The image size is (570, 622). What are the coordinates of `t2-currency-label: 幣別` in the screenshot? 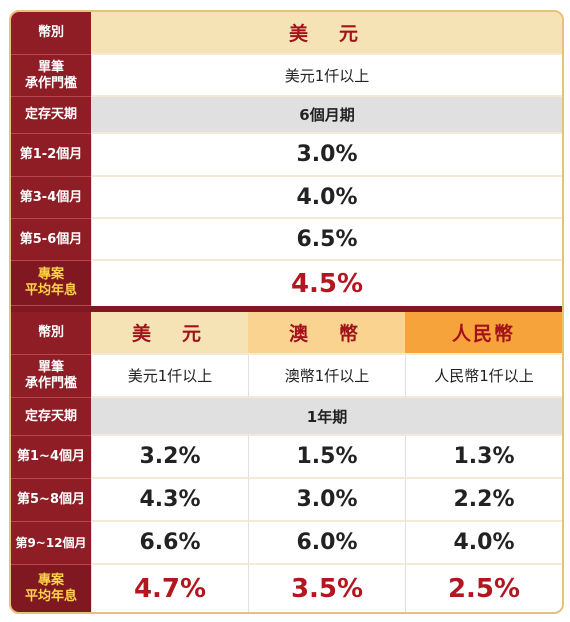 It's located at (51, 333).